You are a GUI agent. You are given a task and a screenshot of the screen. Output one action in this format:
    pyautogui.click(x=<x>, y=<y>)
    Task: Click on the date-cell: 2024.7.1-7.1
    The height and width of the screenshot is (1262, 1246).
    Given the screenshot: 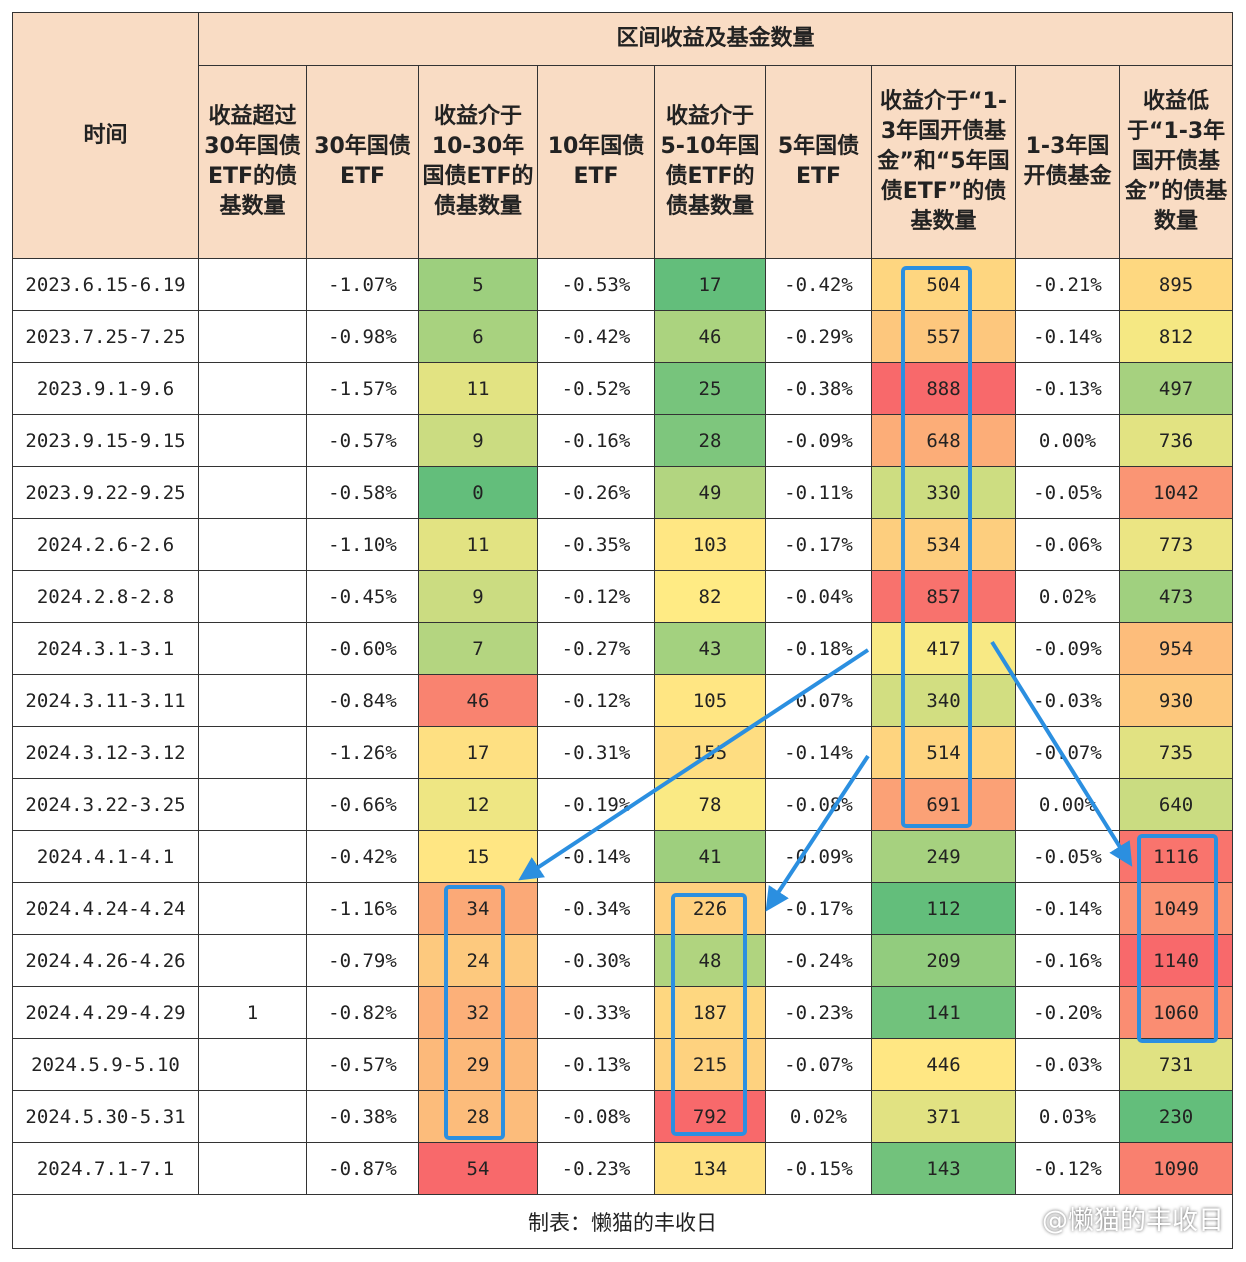 What is the action you would take?
    pyautogui.click(x=105, y=1168)
    